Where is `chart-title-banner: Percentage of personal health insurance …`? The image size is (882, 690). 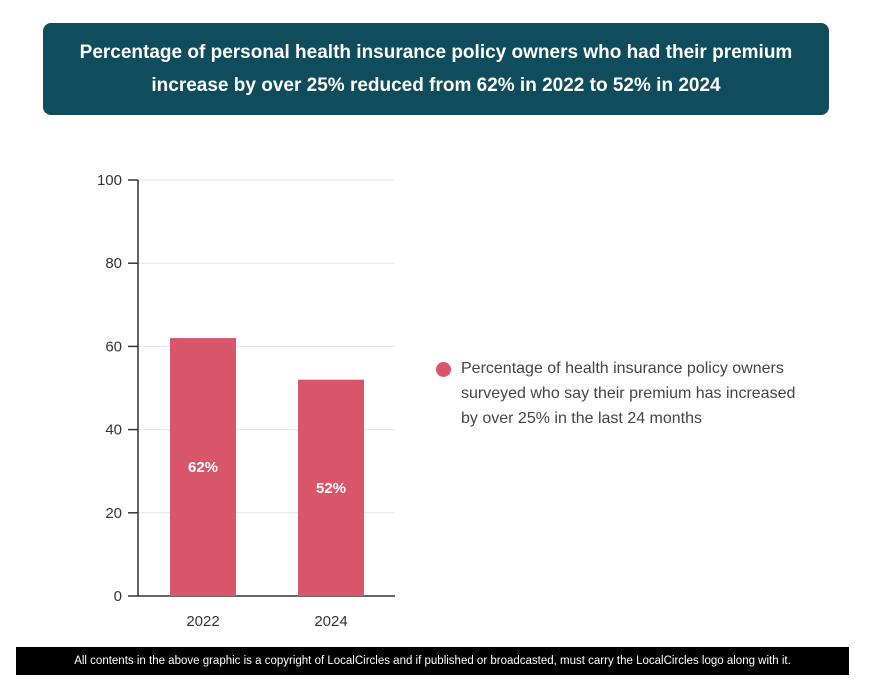
chart-title-banner: Percentage of personal health insurance … is located at coordinates (436, 69).